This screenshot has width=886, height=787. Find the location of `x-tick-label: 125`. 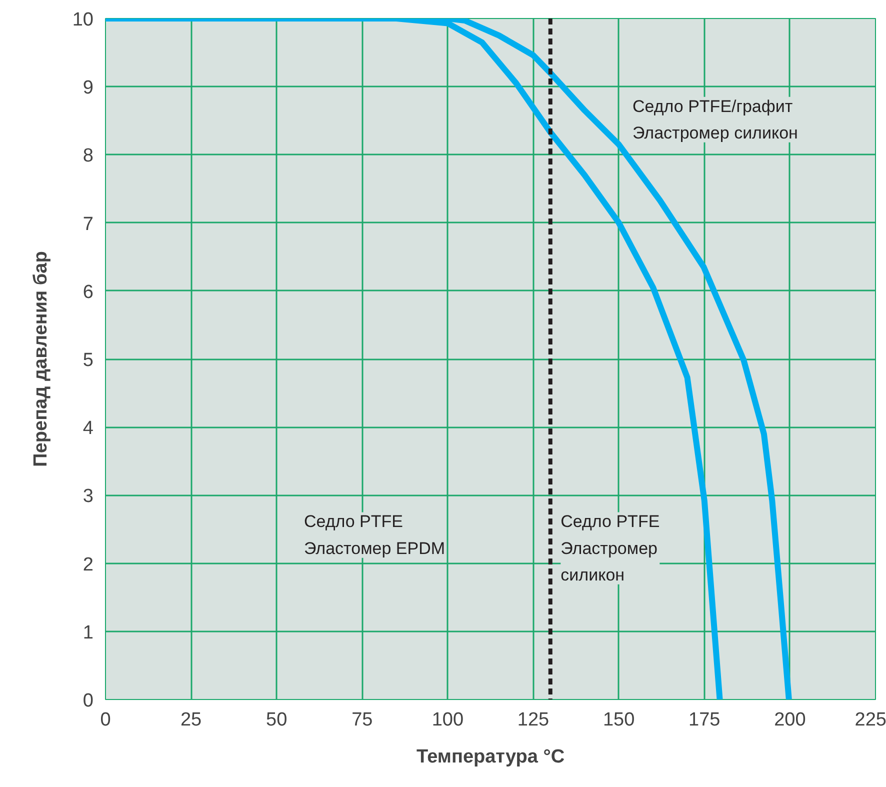

x-tick-label: 125 is located at coordinates (533, 720).